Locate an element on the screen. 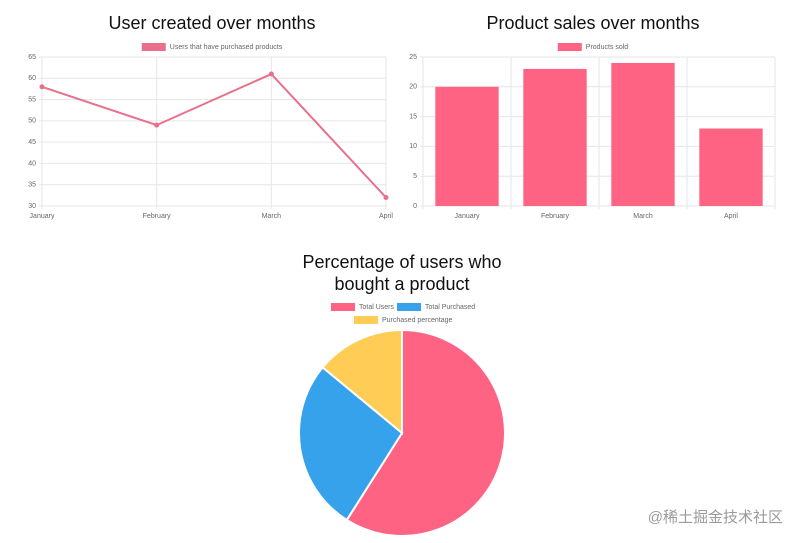  chart-title: User created over months is located at coordinates (211, 23).